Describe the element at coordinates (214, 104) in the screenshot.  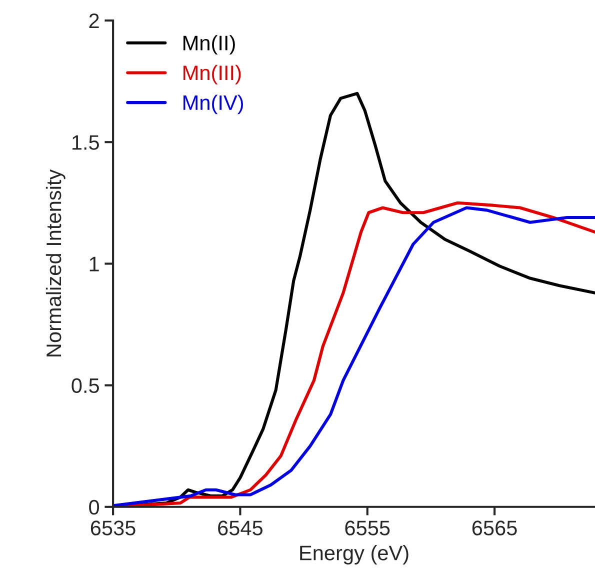
I see `legend-label: Mn(IV)` at that location.